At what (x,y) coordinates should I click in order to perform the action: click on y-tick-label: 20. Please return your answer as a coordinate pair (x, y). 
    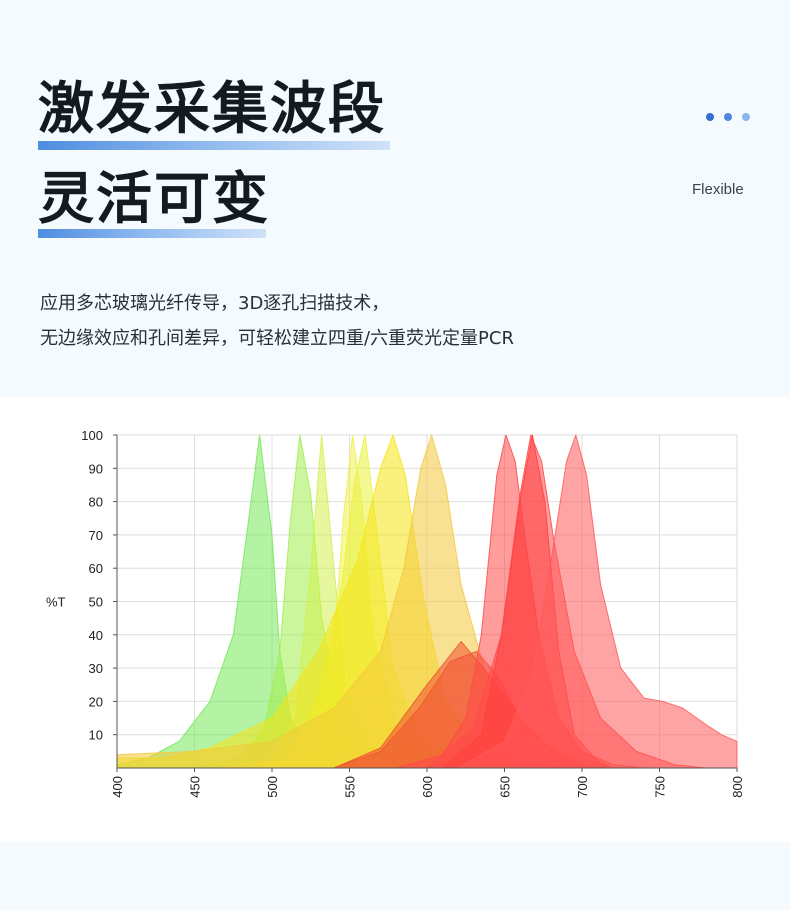
    Looking at the image, I should click on (96, 701).